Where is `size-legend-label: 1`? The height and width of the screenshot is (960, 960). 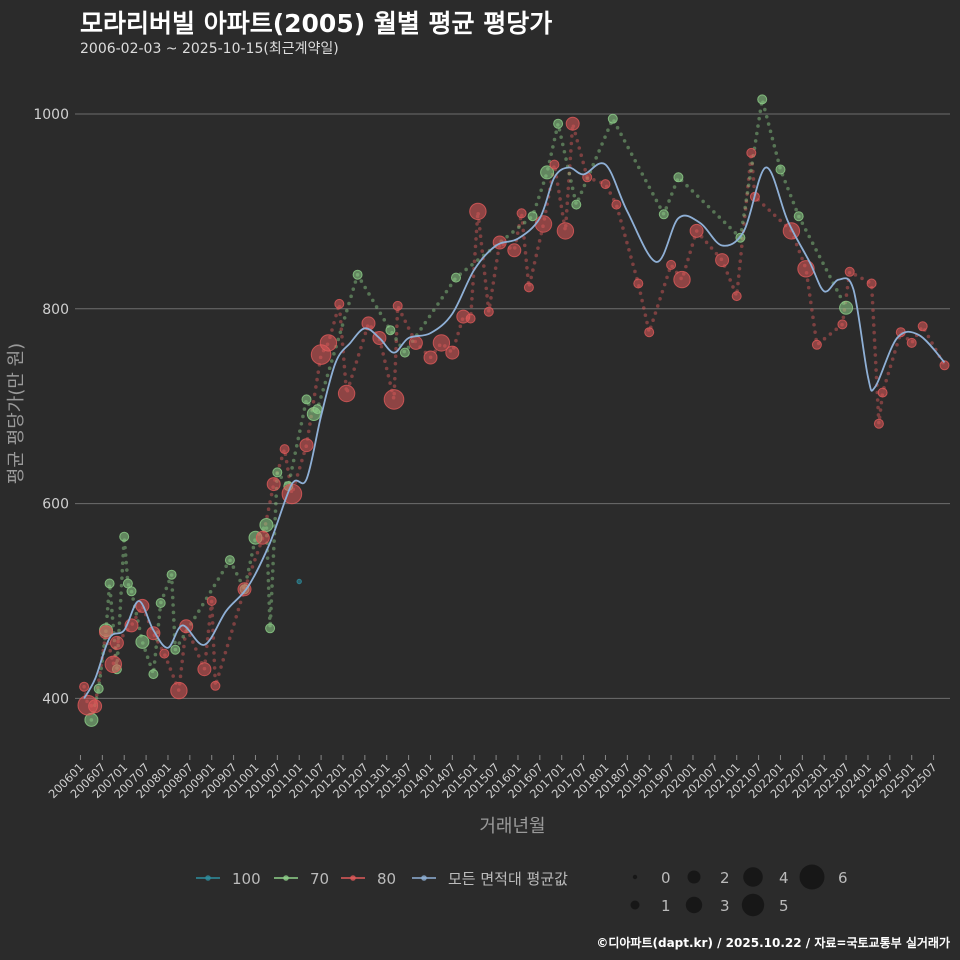
size-legend-label: 1 is located at coordinates (666, 906).